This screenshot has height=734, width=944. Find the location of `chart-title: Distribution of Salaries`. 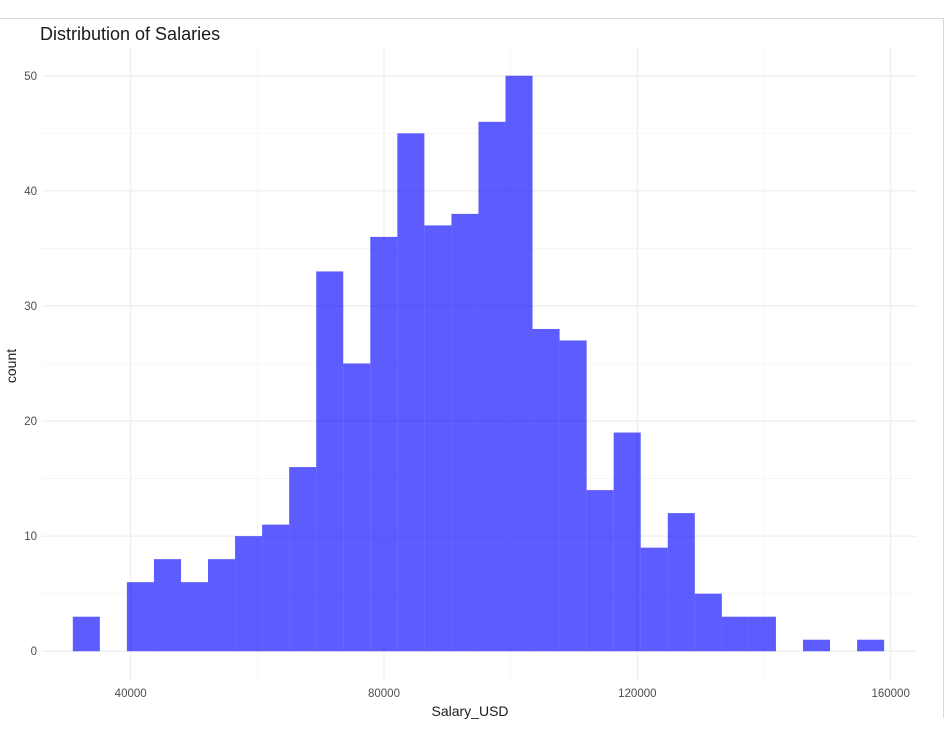

chart-title: Distribution of Salaries is located at coordinates (130, 34).